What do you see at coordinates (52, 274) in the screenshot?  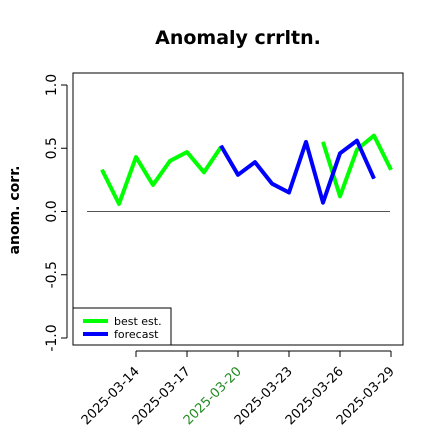 I see `y-tick-label: -0.5` at bounding box center [52, 274].